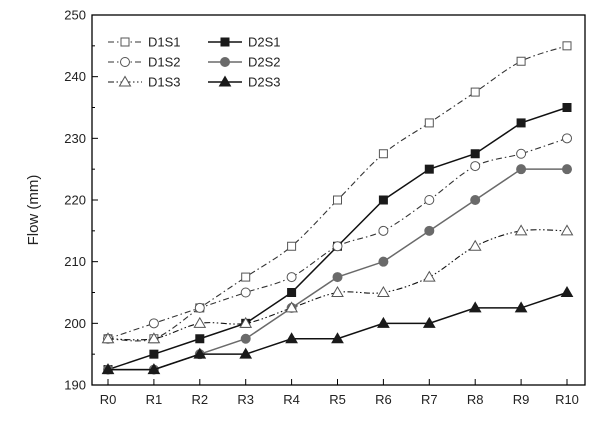 The width and height of the screenshot is (600, 421). What do you see at coordinates (75, 385) in the screenshot?
I see `y-tick-label: 190` at bounding box center [75, 385].